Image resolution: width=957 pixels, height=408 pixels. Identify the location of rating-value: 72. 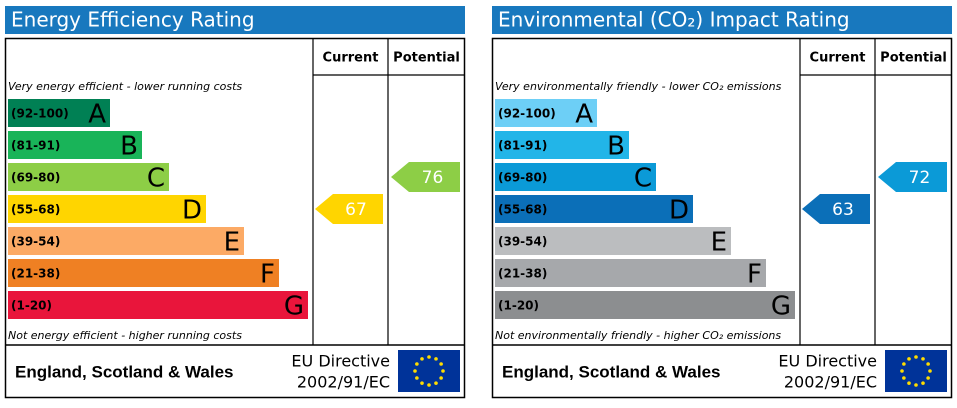
(920, 178).